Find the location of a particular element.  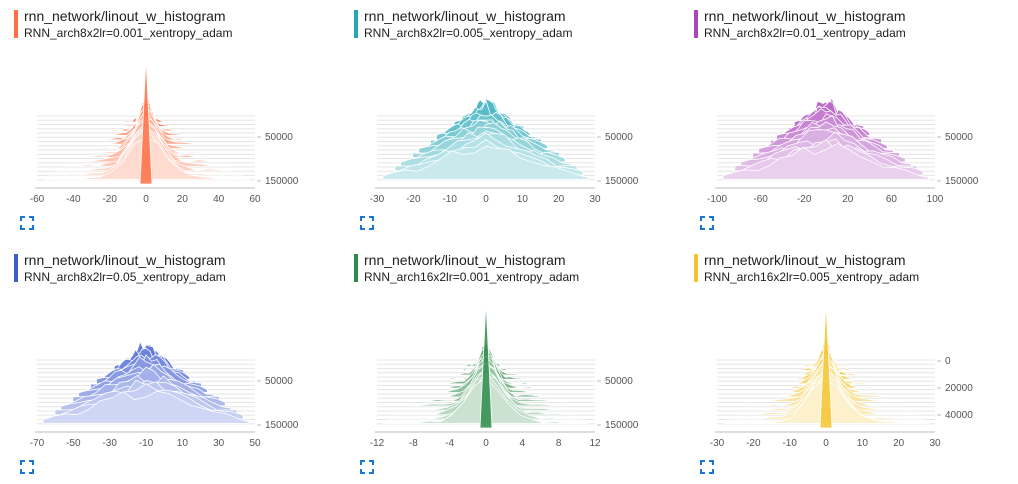

x-tick-label: -8 is located at coordinates (413, 443).